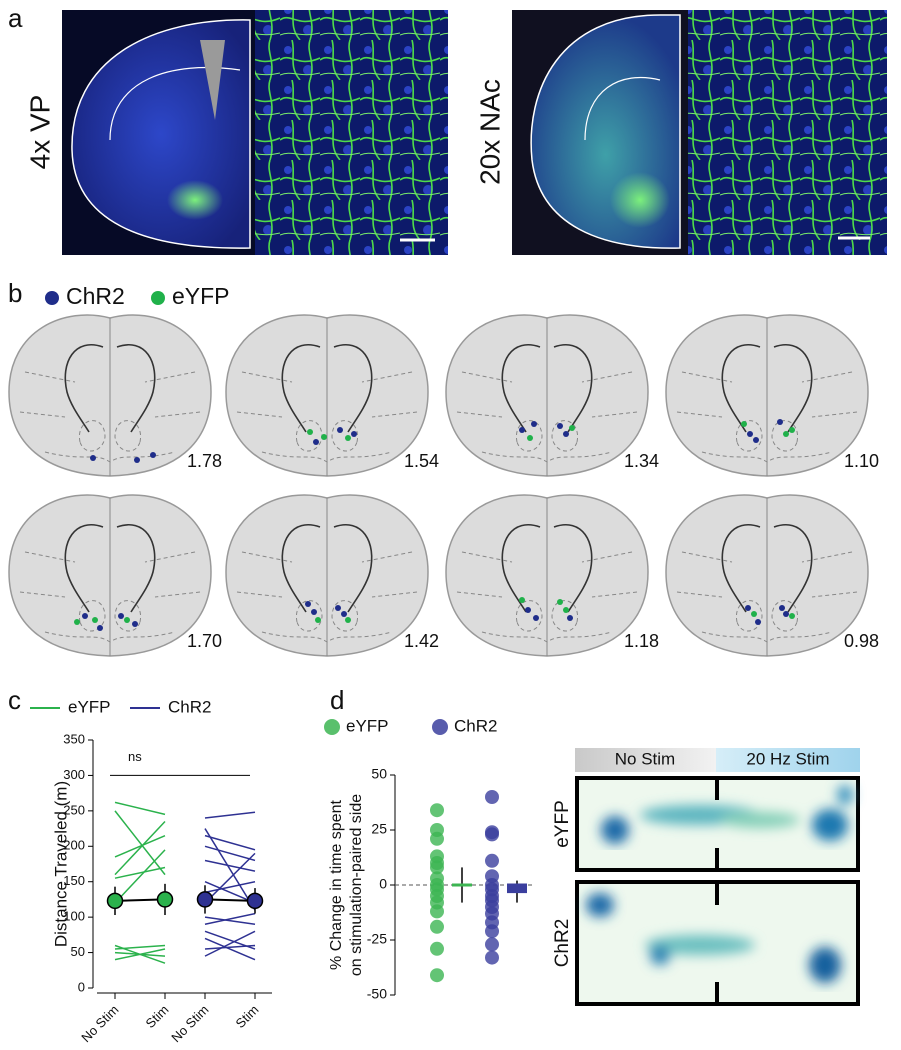 This screenshot has height=1050, width=901. I want to click on micrograph-vp, so click(255, 132).